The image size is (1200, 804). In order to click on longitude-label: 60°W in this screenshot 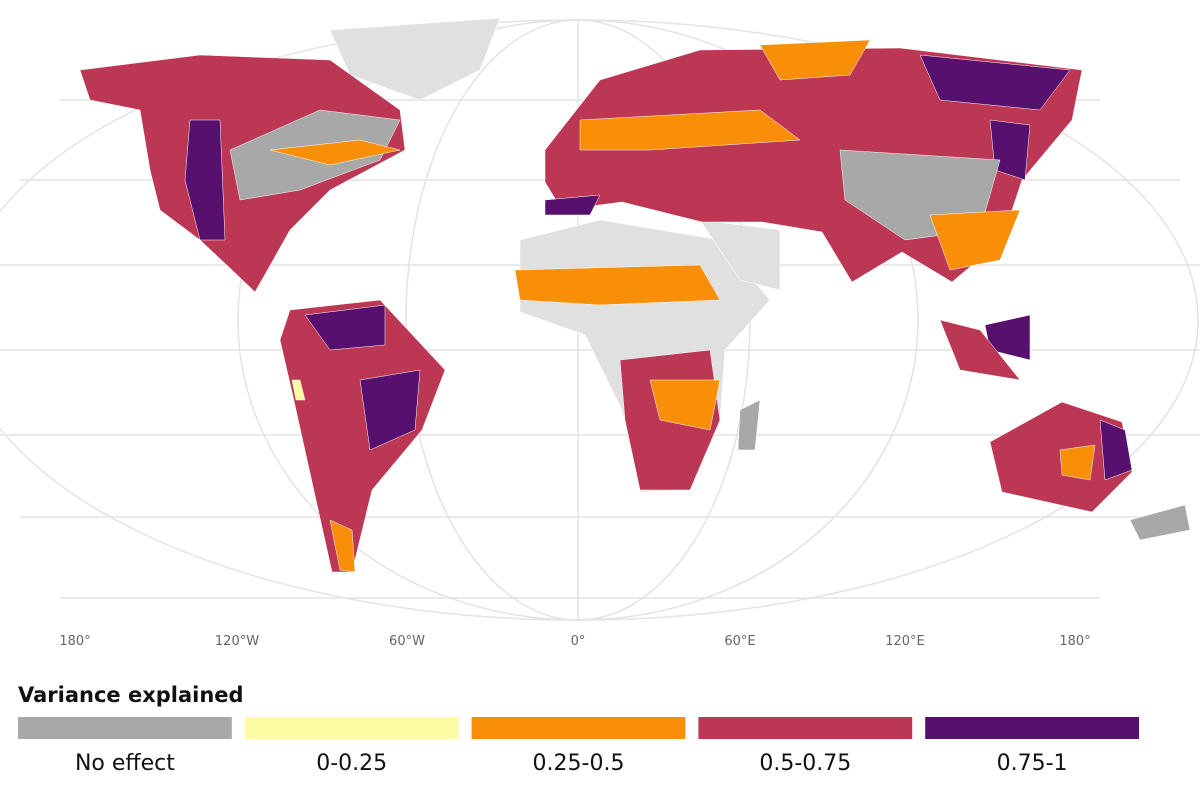, I will do `click(407, 641)`.